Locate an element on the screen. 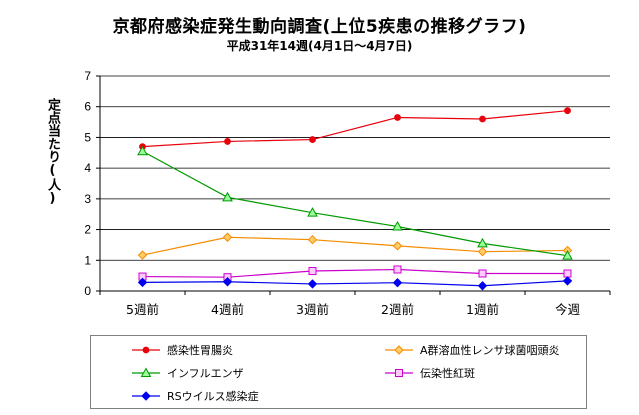 The height and width of the screenshot is (415, 639). legend-item: RSウイルス感染症 is located at coordinates (195, 396).